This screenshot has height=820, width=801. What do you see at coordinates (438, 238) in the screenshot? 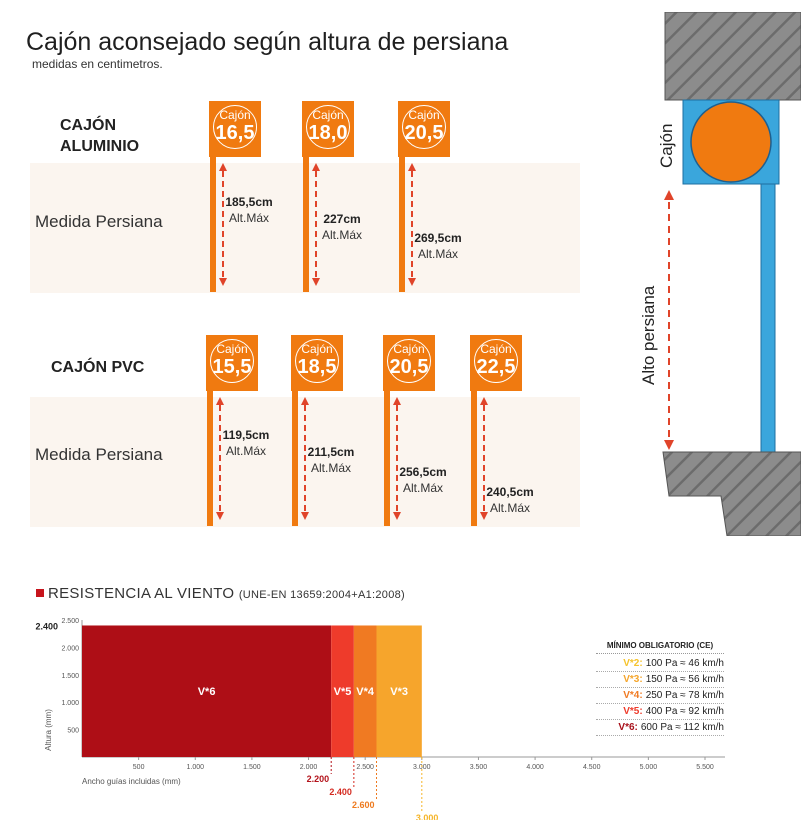
I see `max-height-text: 269,5cm` at bounding box center [438, 238].